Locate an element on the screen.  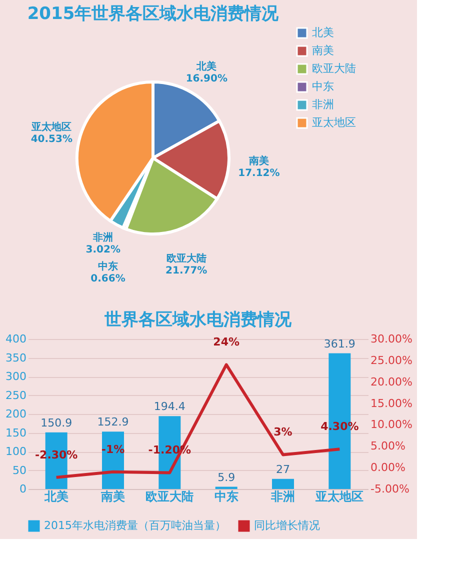
data-label: 5.9 is located at coordinates (227, 477).